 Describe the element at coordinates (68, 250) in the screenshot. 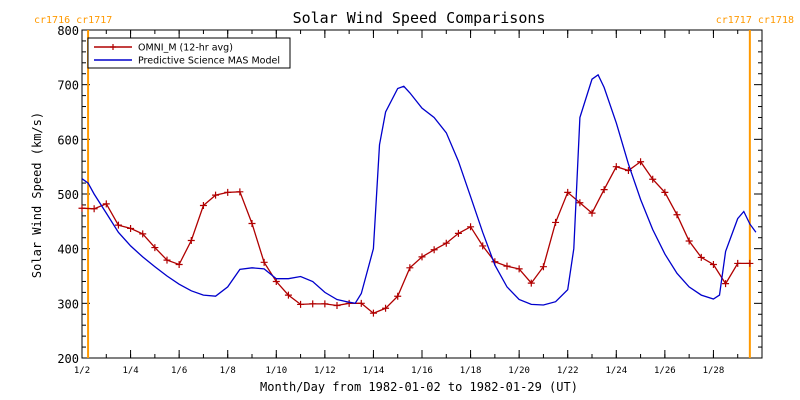

I see `y-tick-label: 400` at that location.